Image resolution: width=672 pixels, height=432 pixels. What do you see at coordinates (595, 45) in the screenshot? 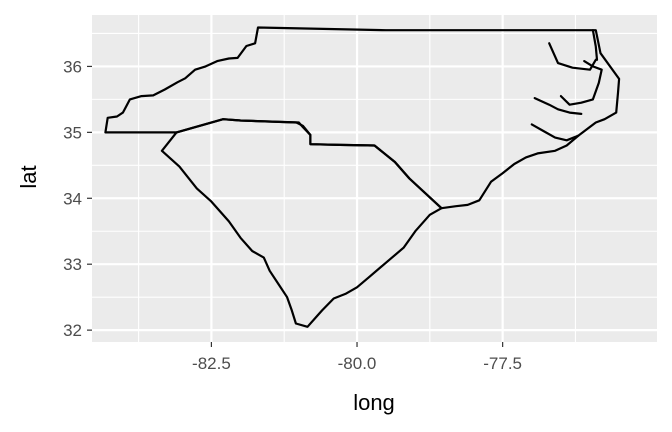
I see `outline-currituck-sound` at bounding box center [595, 45].